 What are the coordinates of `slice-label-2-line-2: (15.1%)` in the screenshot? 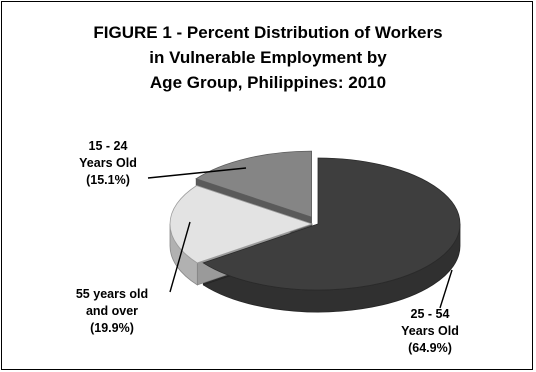 It's located at (108, 180).